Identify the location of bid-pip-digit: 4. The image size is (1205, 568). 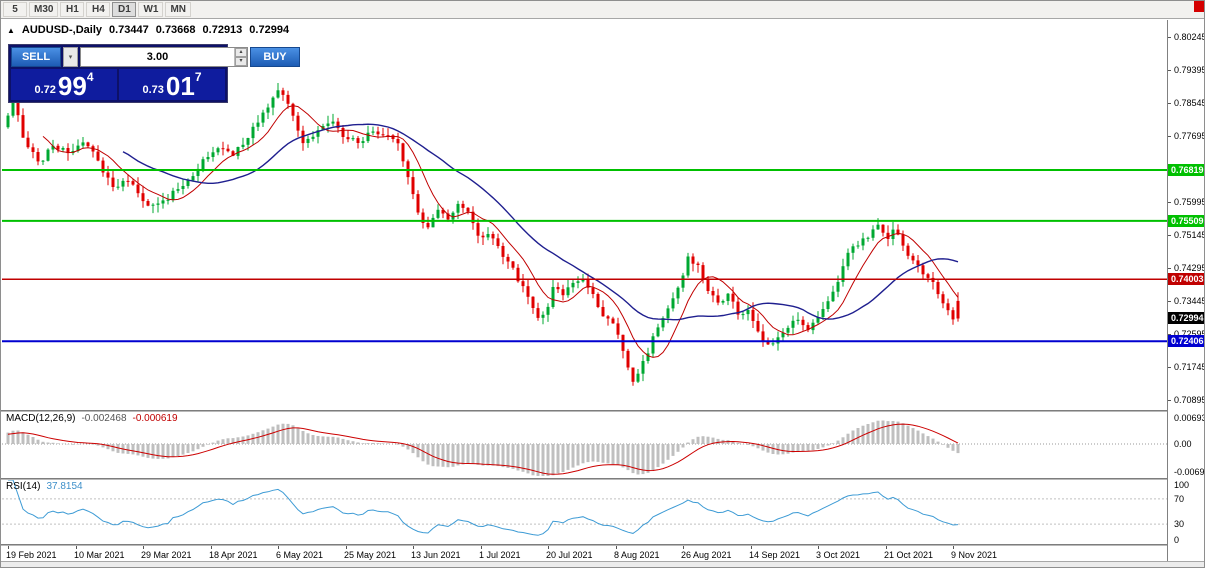
(90, 77).